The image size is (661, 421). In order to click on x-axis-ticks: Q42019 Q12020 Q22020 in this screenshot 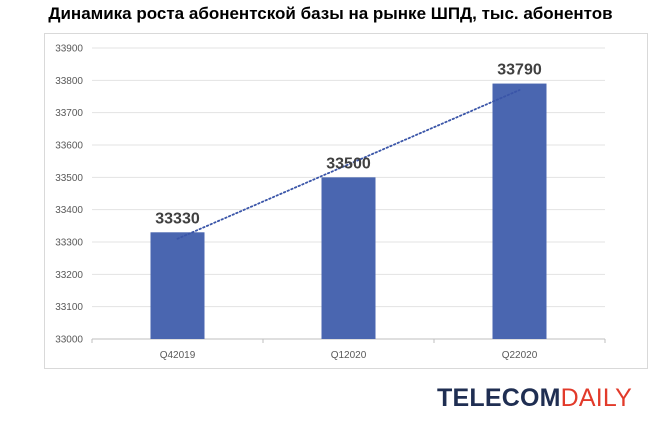, I will do `click(349, 355)`.